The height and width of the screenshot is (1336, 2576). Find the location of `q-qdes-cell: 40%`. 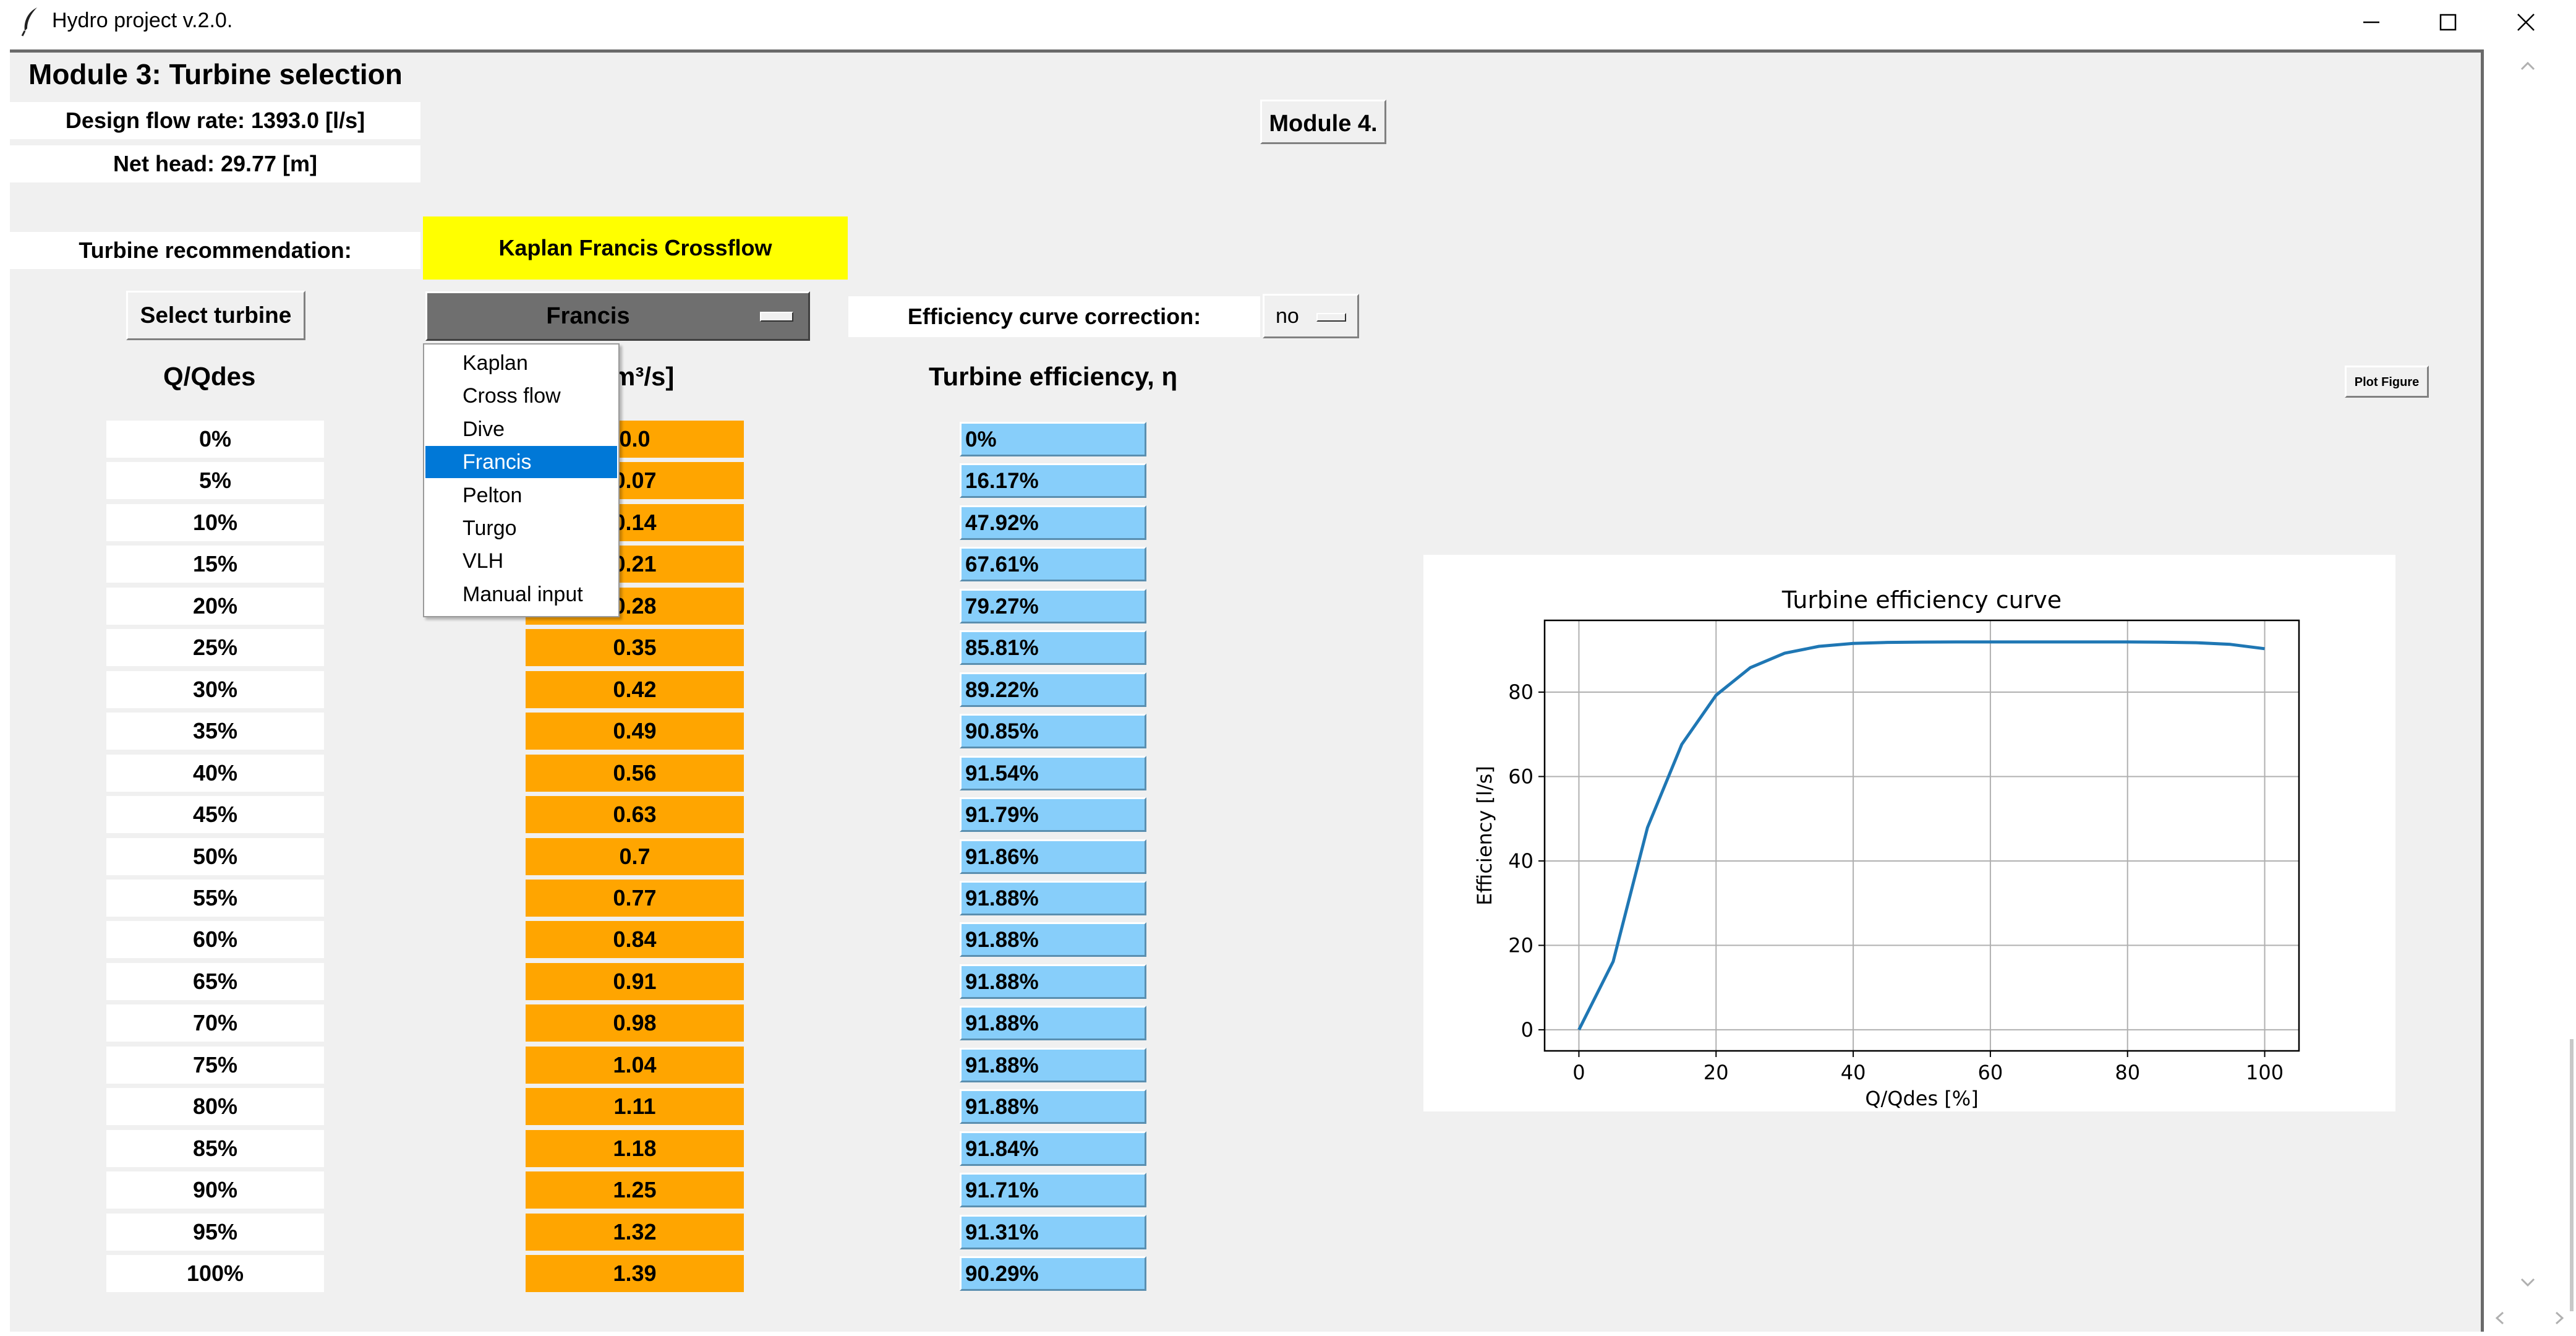

q-qdes-cell: 40% is located at coordinates (215, 773).